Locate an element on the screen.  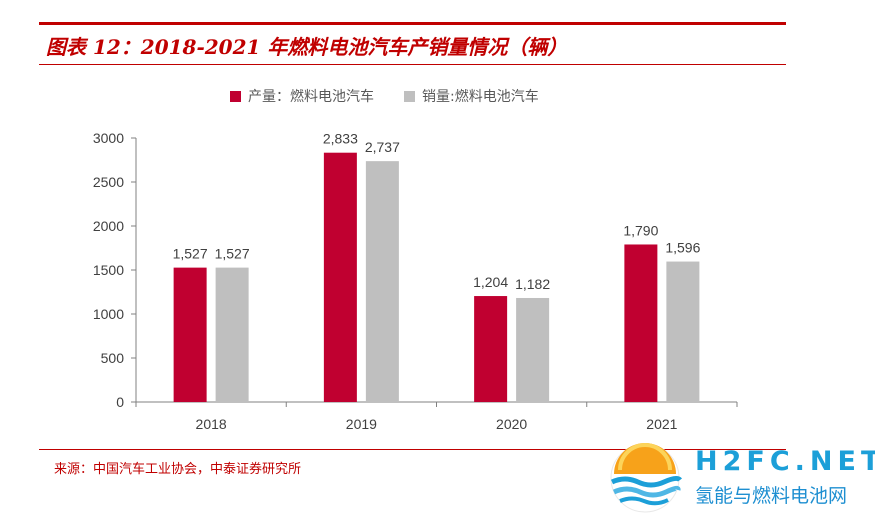
logo-name: H2FC.NET is located at coordinates (785, 461).